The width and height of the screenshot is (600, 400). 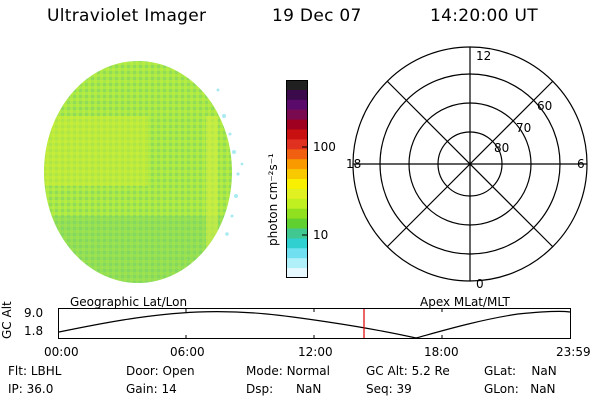 I want to click on time-label: 14:20:00 UT, so click(x=484, y=16).